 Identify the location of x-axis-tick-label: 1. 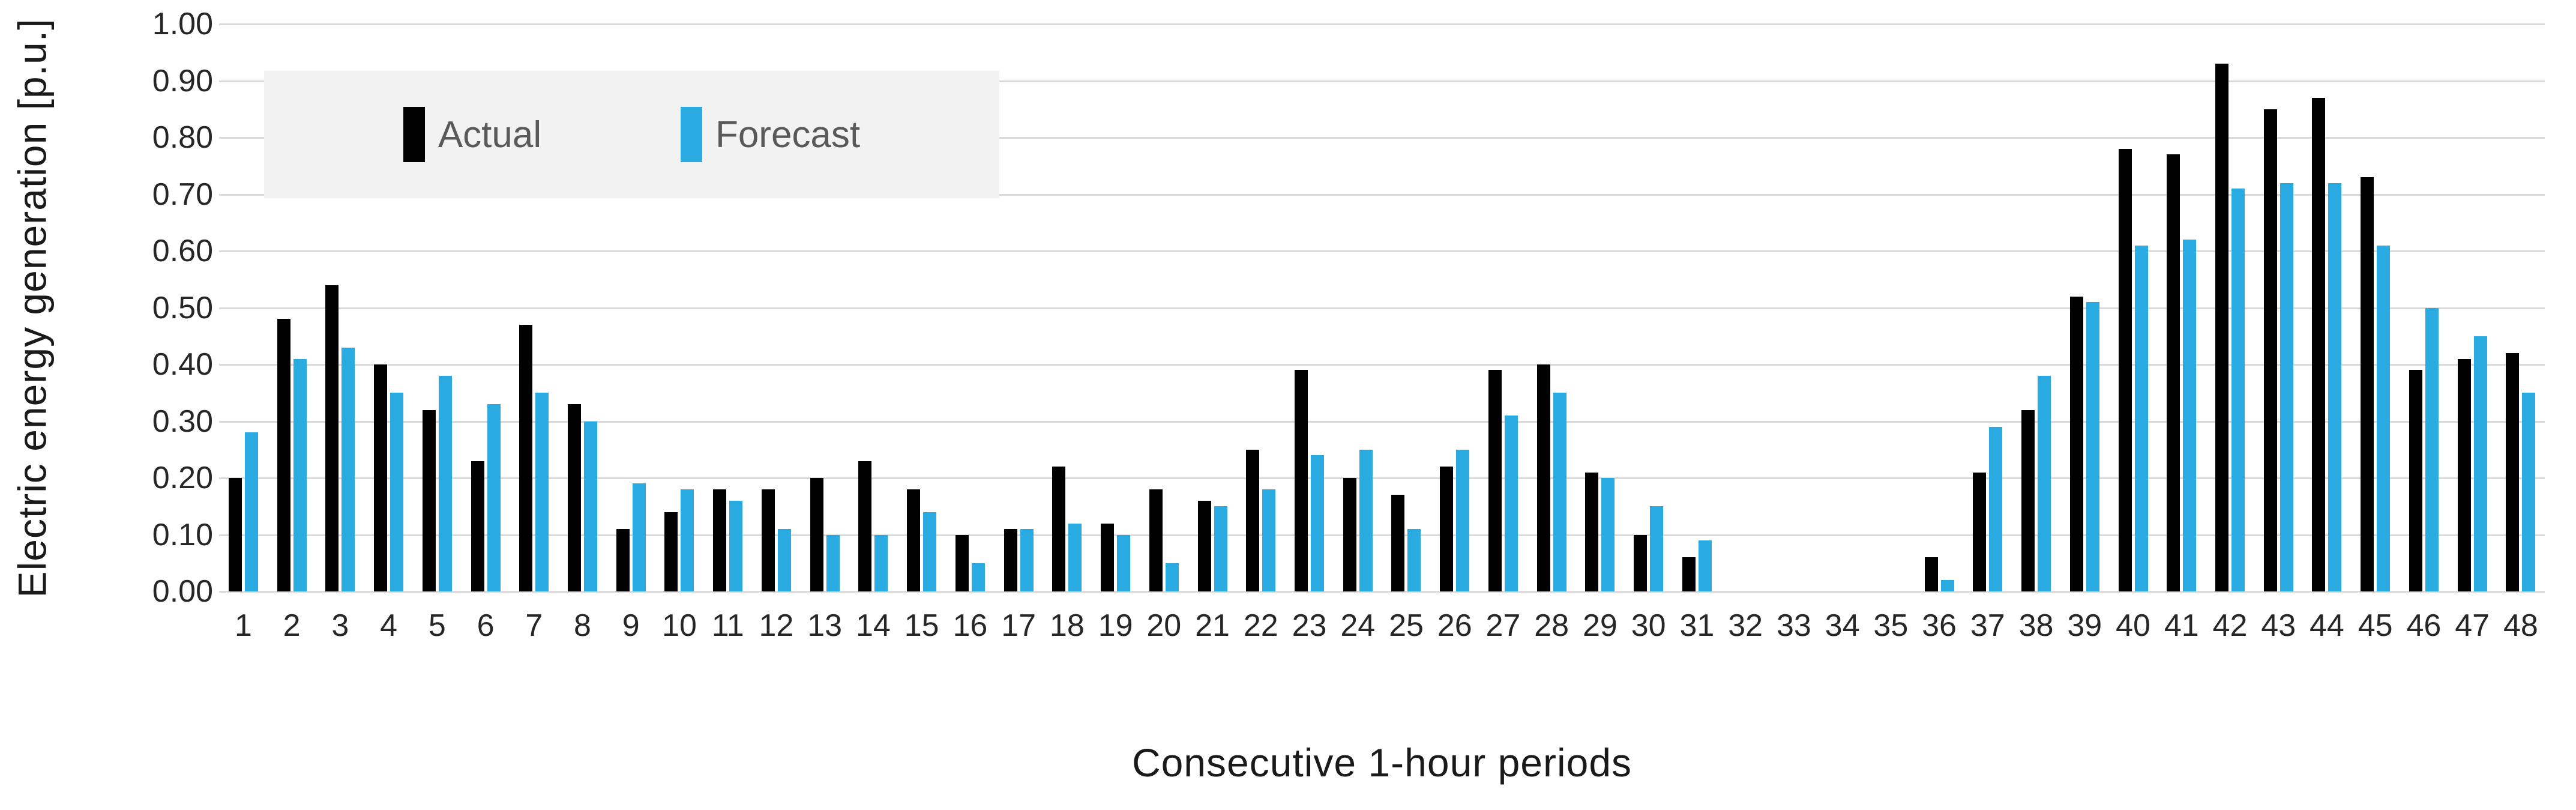
(243, 625).